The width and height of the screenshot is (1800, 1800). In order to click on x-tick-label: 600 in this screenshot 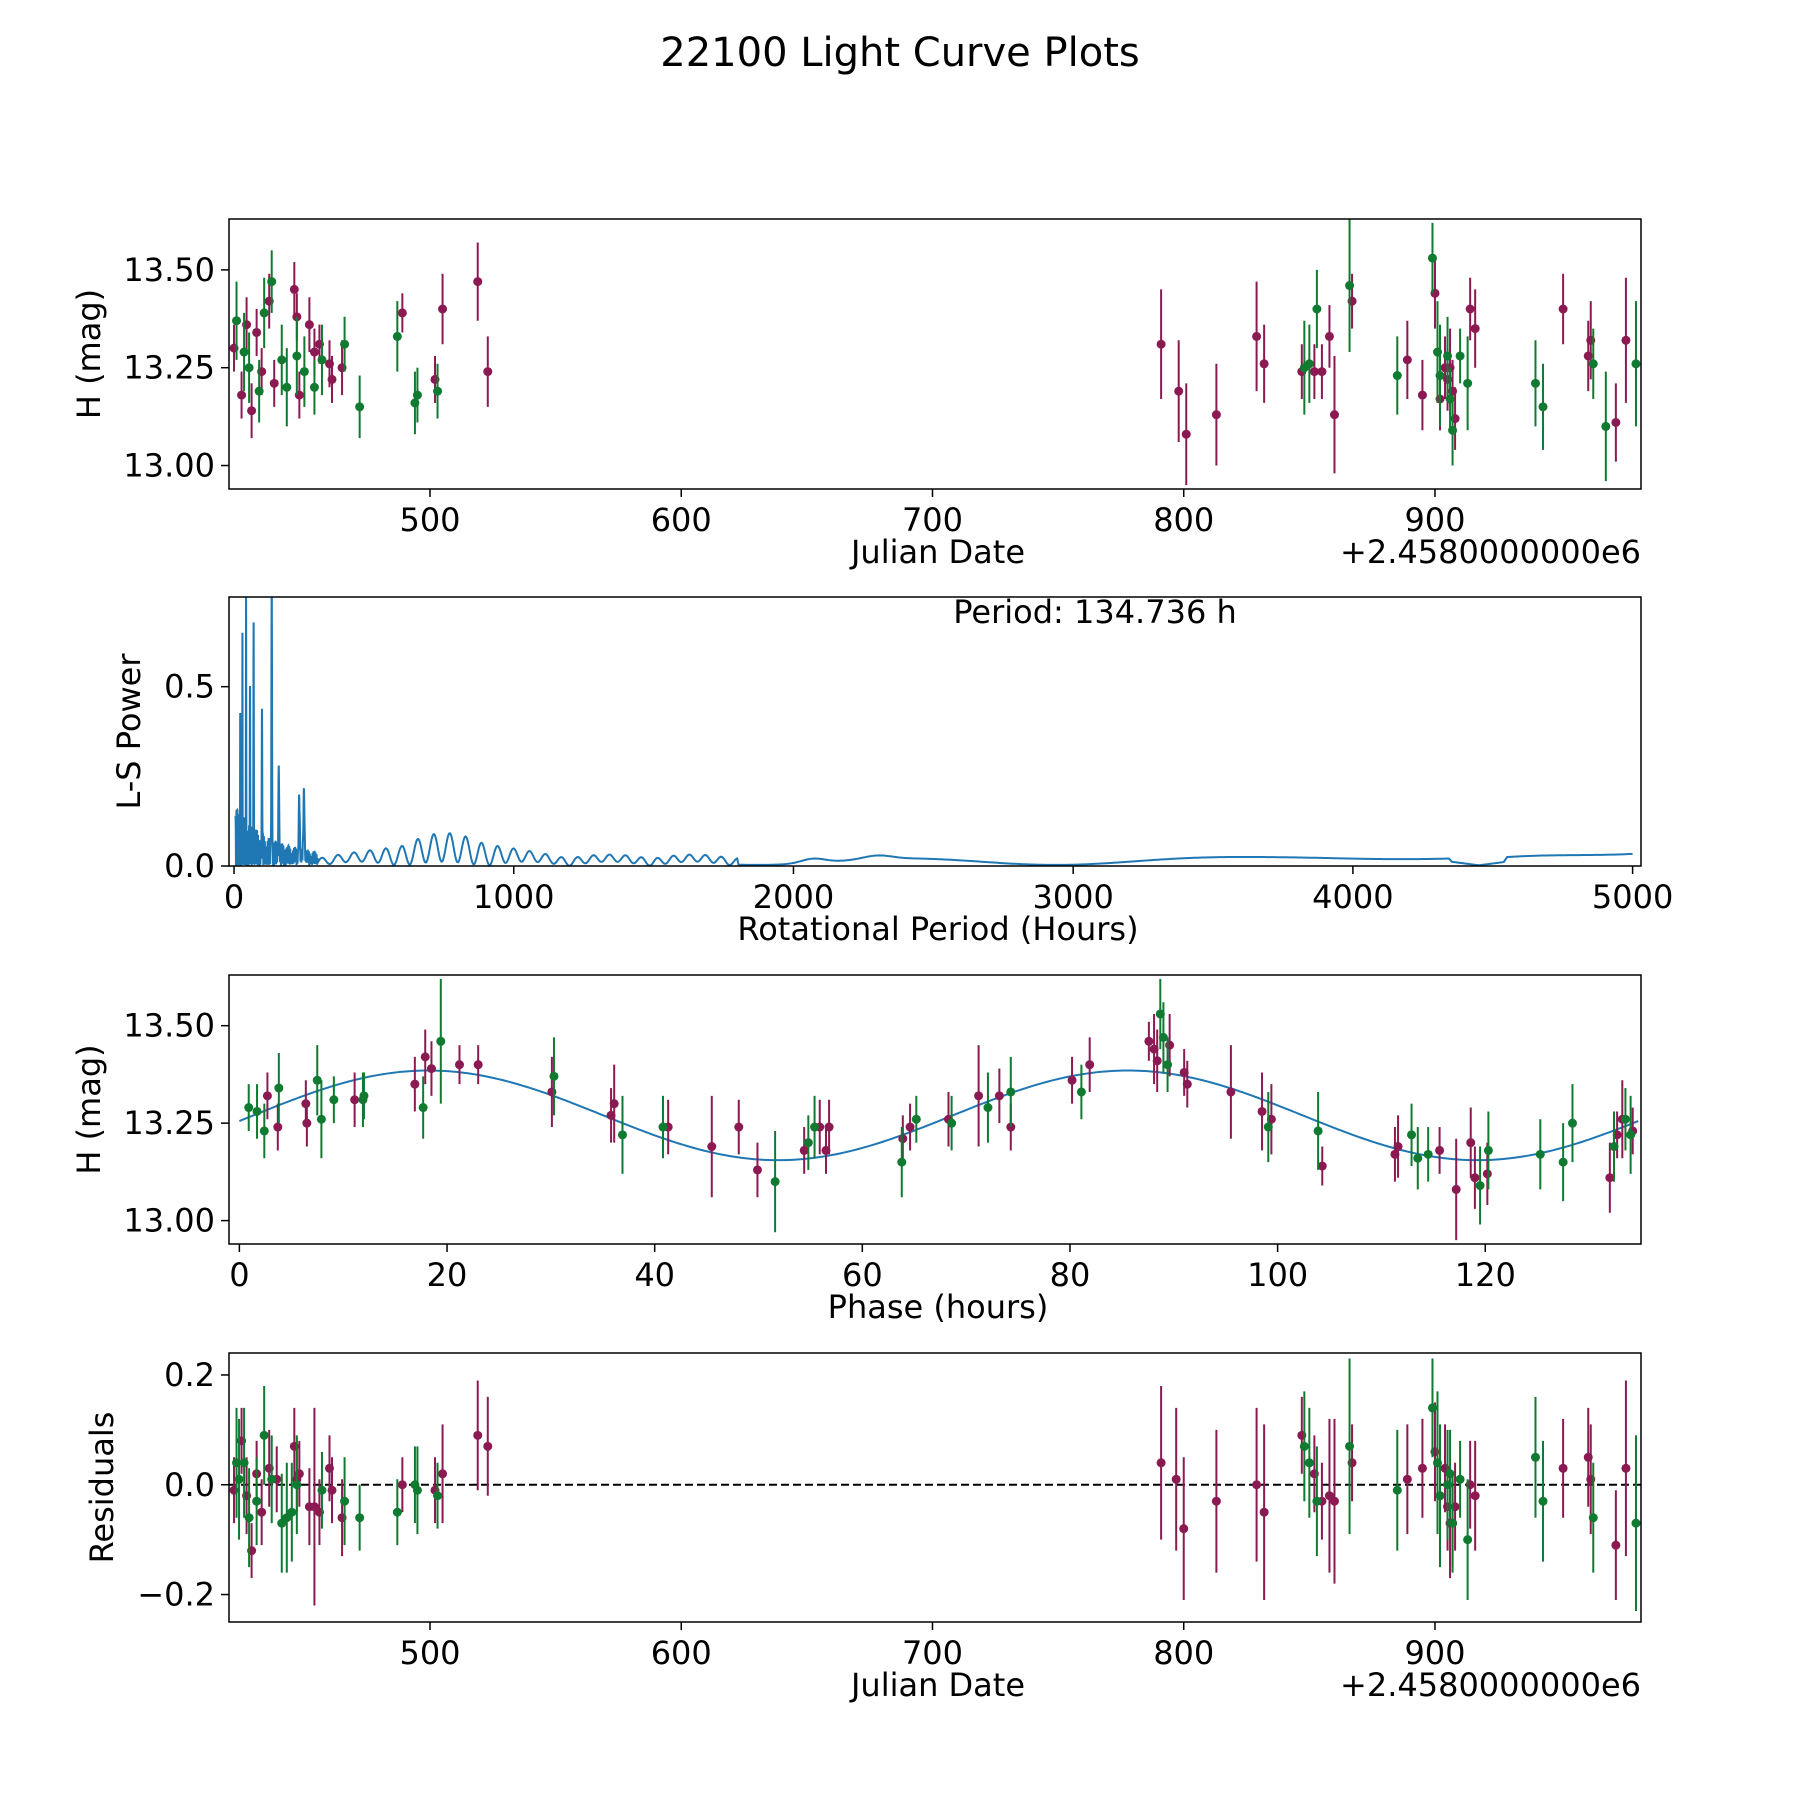, I will do `click(681, 1653)`.